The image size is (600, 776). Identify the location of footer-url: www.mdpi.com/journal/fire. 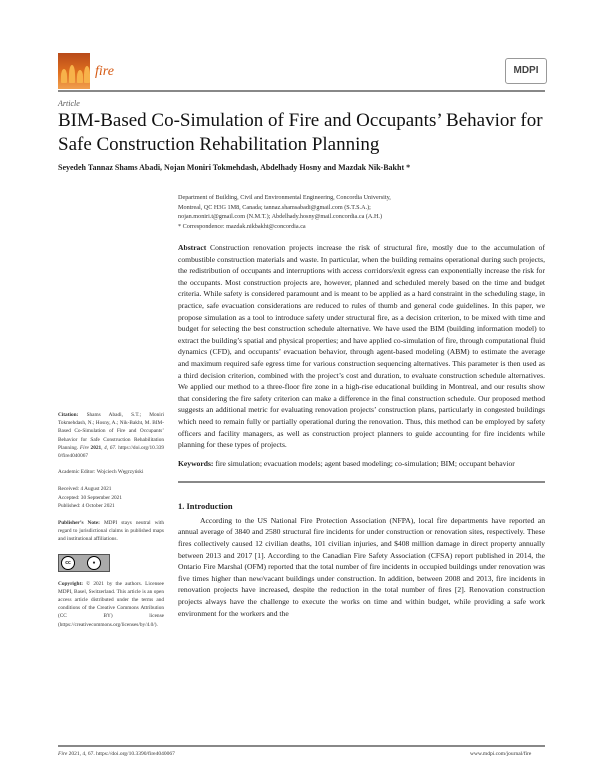
(501, 754).